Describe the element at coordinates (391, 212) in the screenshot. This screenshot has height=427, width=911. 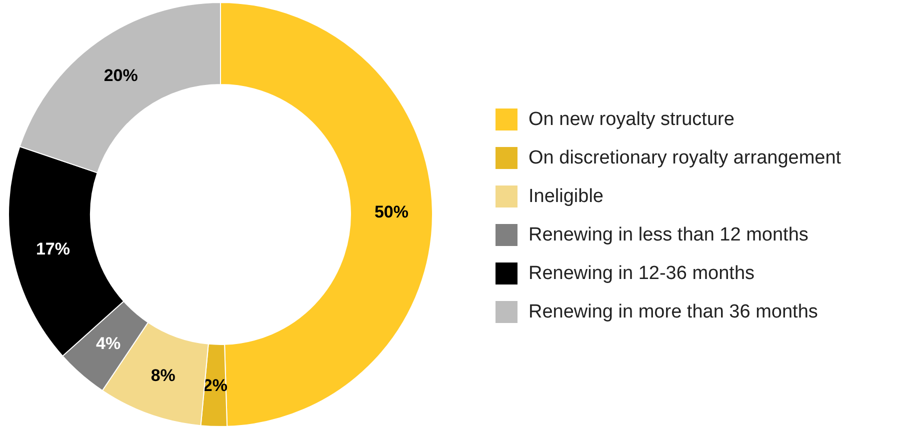
I see `data-label: 50%` at that location.